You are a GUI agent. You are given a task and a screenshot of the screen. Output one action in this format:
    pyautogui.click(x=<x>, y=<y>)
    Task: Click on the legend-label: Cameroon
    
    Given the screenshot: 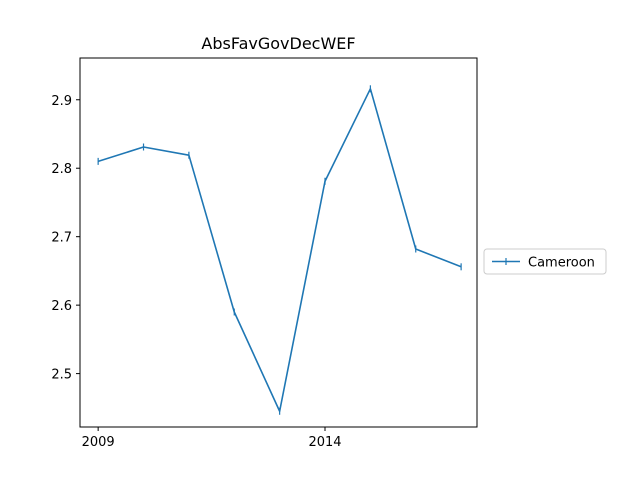 What is the action you would take?
    pyautogui.click(x=561, y=263)
    